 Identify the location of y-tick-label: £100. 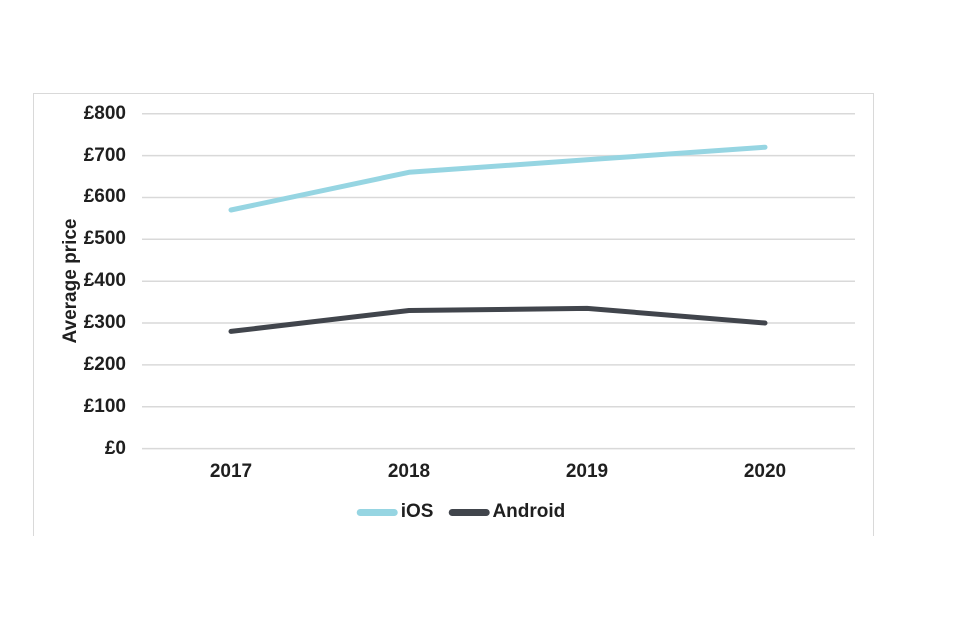
(104, 406).